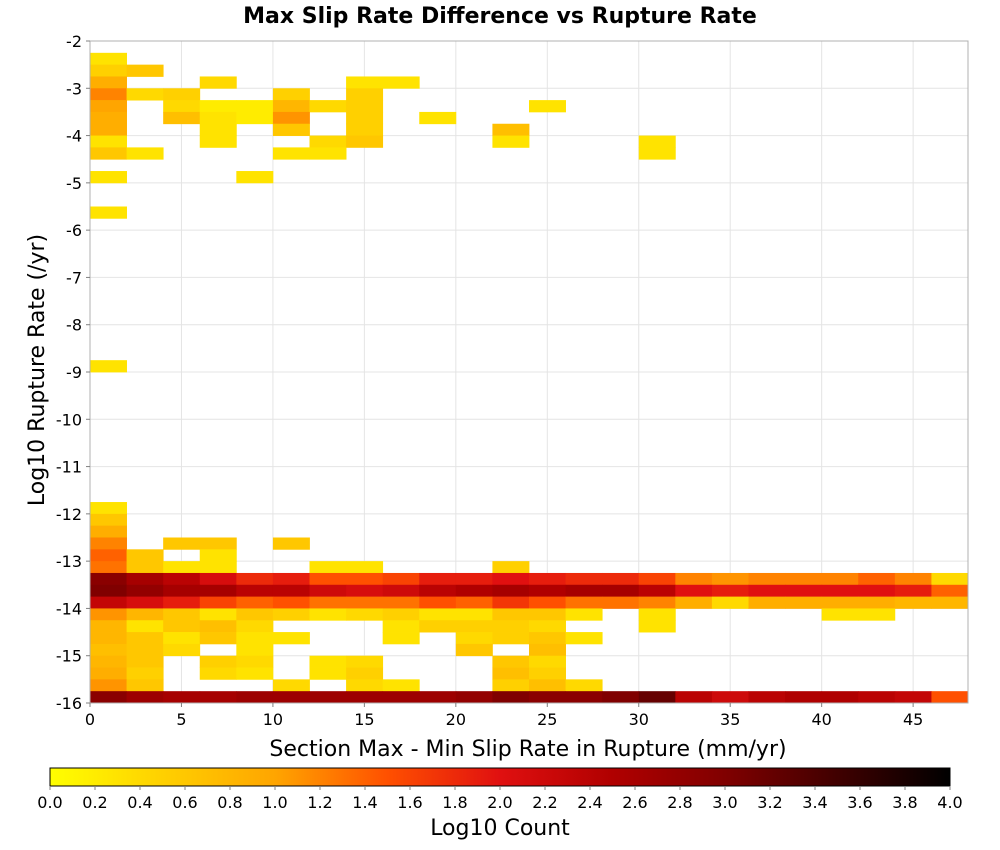 The image size is (1000, 850). I want to click on y-tick-label: -3, so click(74, 88).